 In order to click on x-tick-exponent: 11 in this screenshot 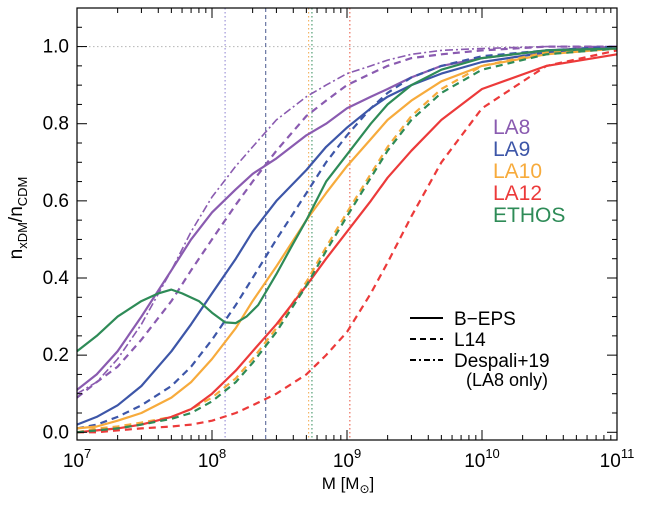, I will do `click(628, 453)`.